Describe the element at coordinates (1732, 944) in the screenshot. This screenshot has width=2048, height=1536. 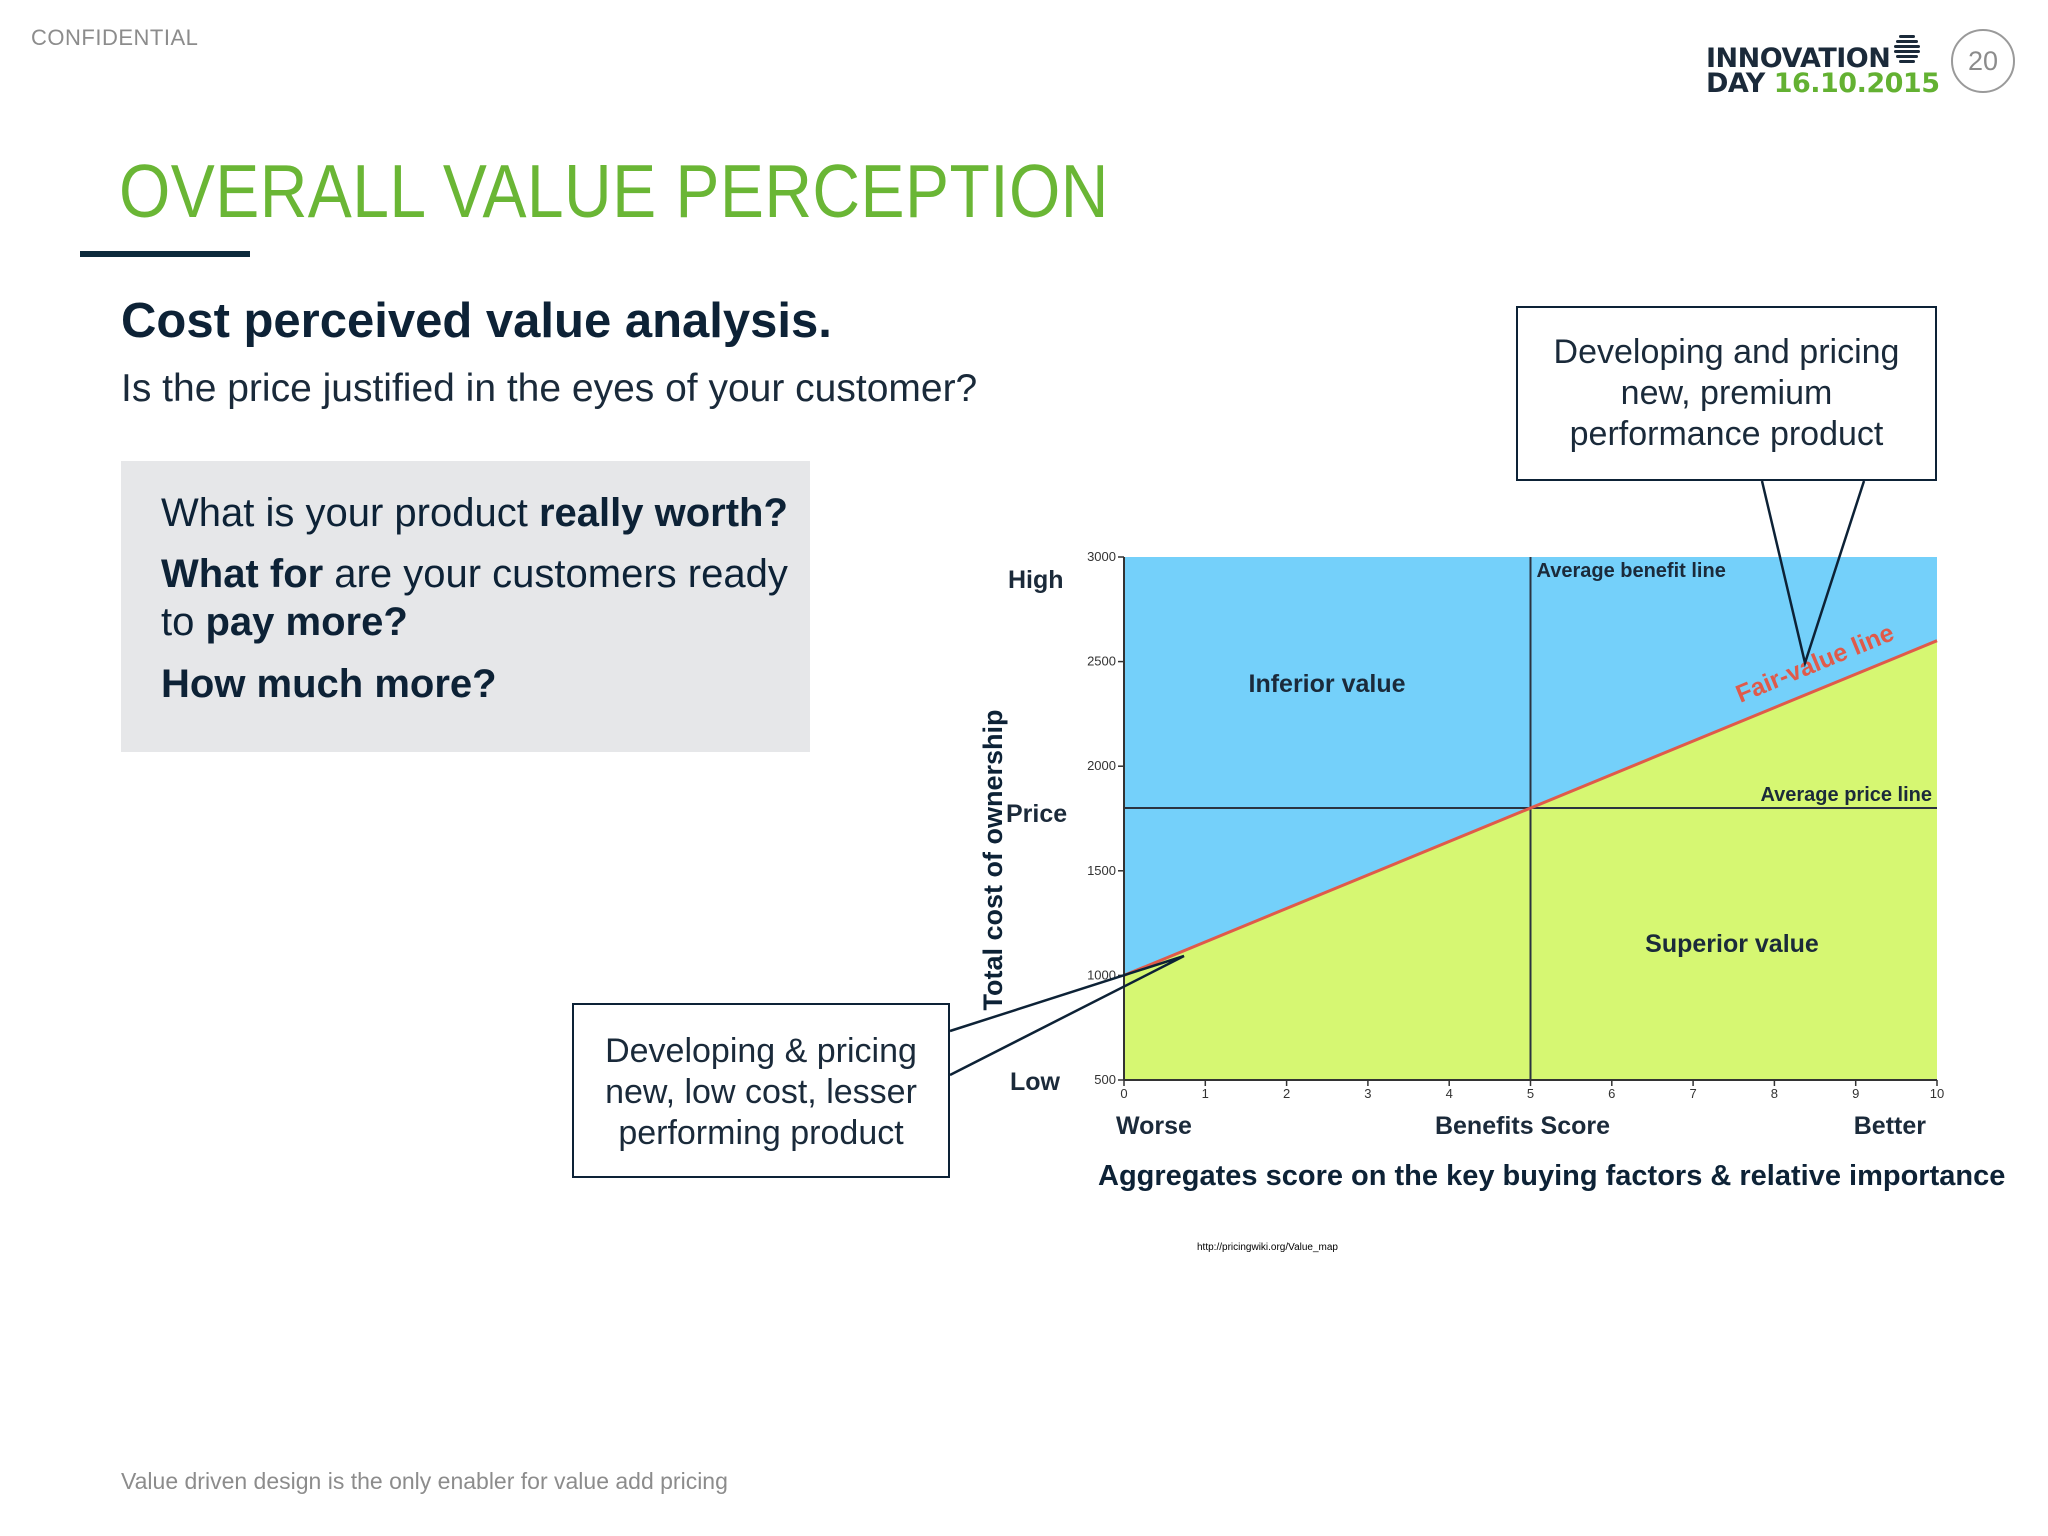
I see `superior-value-label: Superior value` at that location.